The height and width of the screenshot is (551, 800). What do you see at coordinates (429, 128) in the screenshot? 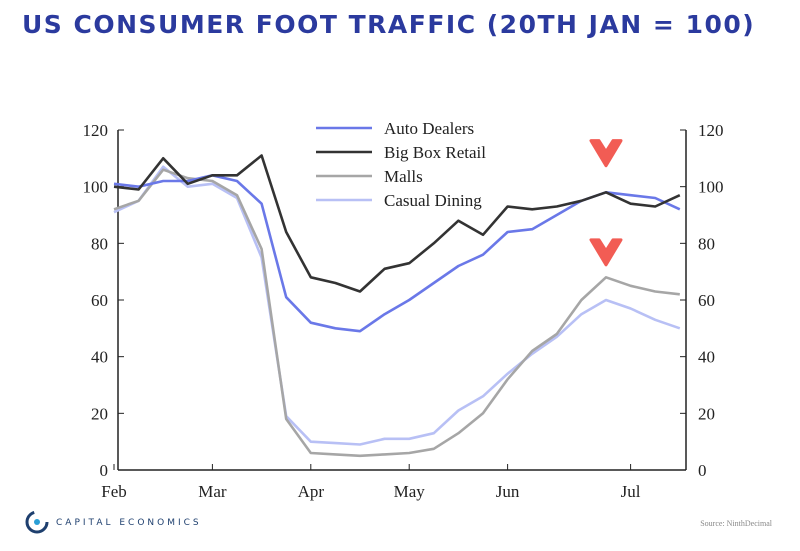
I see `legend-label: Auto Dealers` at bounding box center [429, 128].